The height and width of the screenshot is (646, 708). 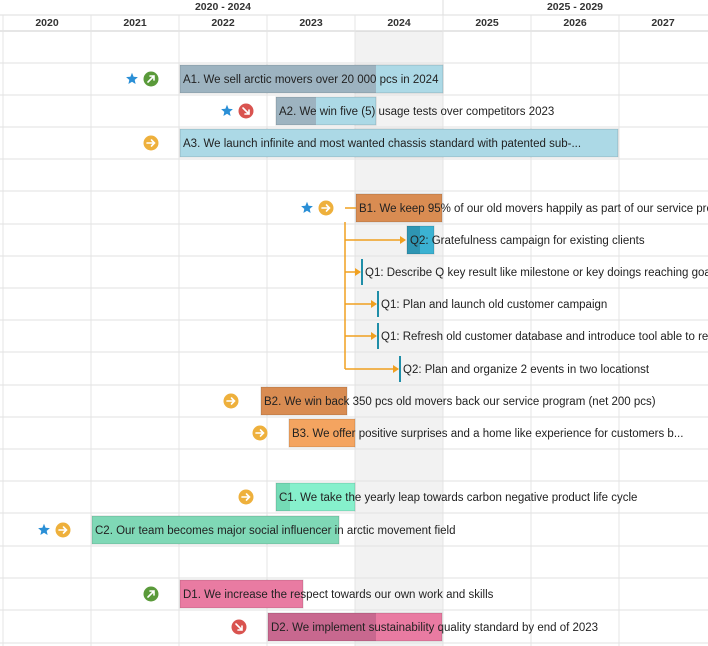 I want to click on year-label: 2027, so click(x=663, y=23).